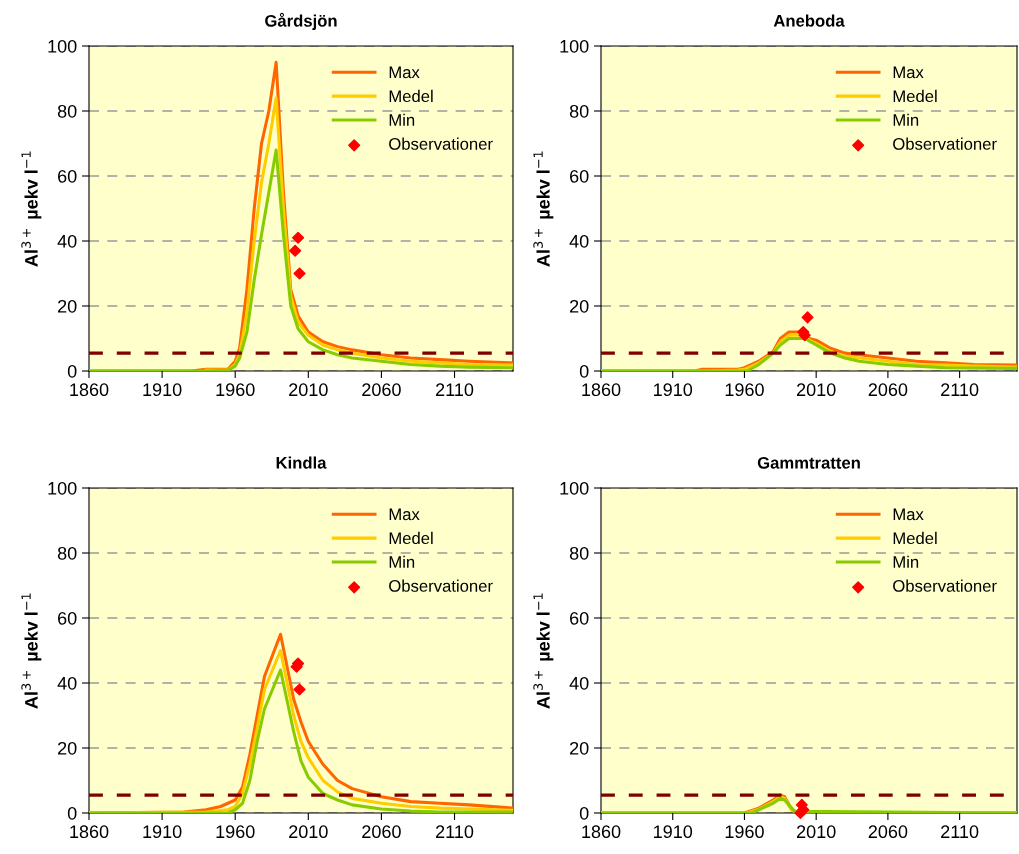 The height and width of the screenshot is (854, 1019). What do you see at coordinates (809, 20) in the screenshot?
I see `chart-title: Aneboda` at bounding box center [809, 20].